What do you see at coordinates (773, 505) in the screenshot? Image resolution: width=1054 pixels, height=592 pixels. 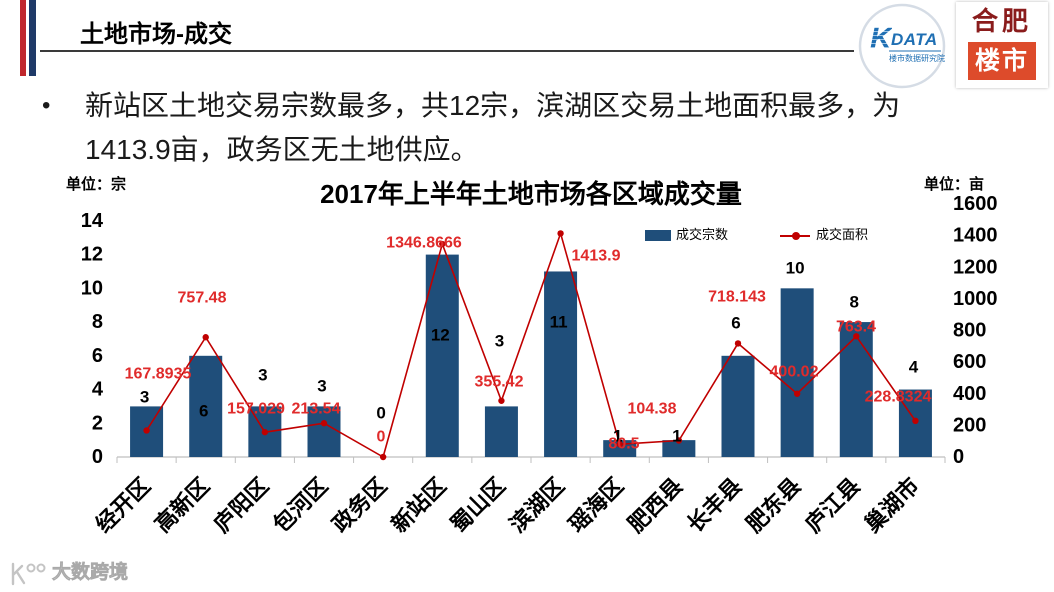 I see `x-category-label: 肥东县` at bounding box center [773, 505].